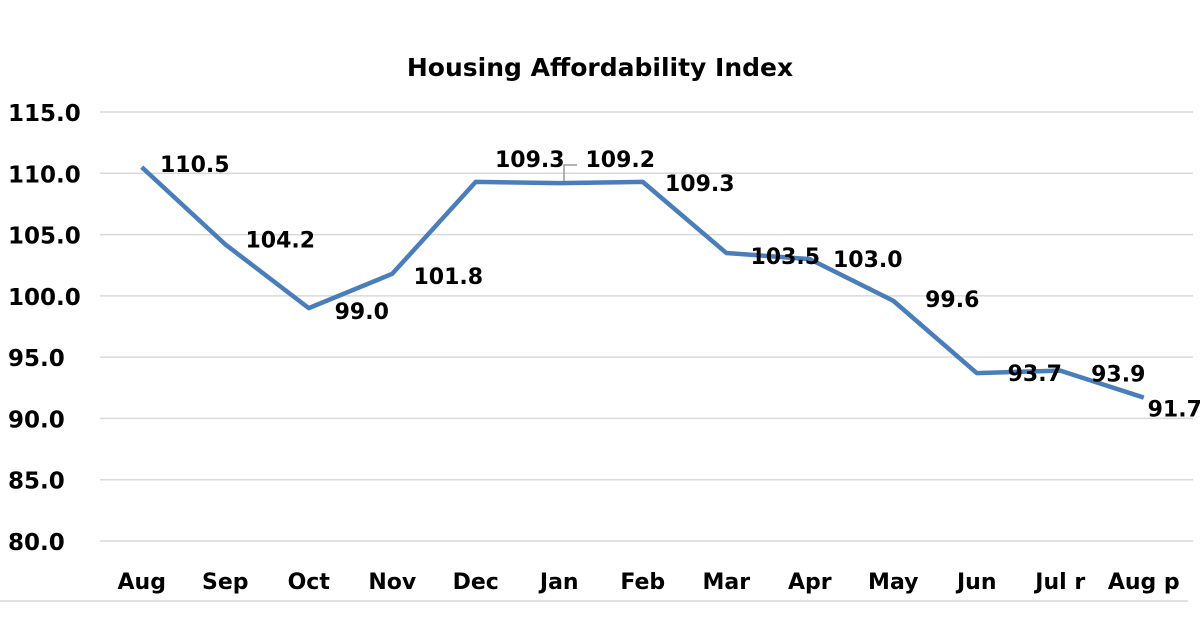 Image resolution: width=1200 pixels, height=628 pixels. I want to click on x-tick-label: Dec, so click(476, 582).